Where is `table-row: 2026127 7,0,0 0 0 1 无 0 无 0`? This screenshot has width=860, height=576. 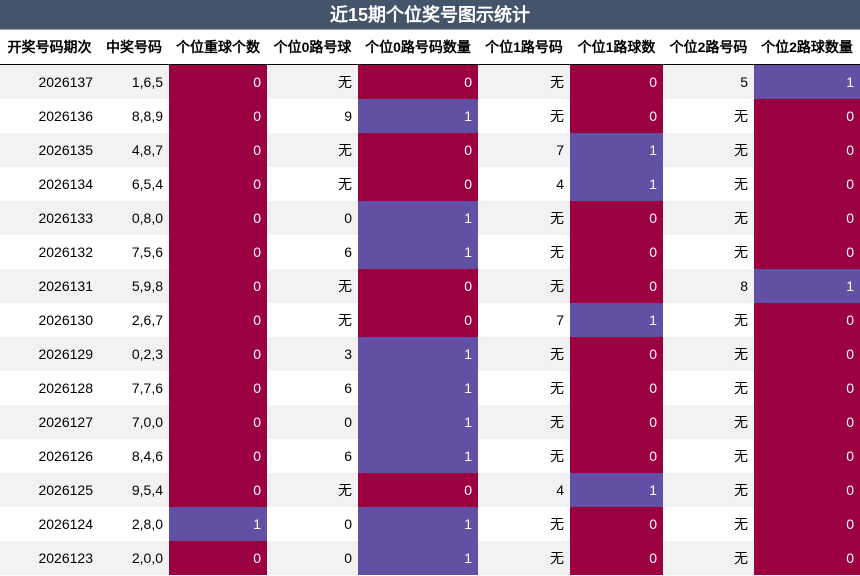 table-row: 2026127 7,0,0 0 0 1 无 0 无 0 is located at coordinates (430, 421).